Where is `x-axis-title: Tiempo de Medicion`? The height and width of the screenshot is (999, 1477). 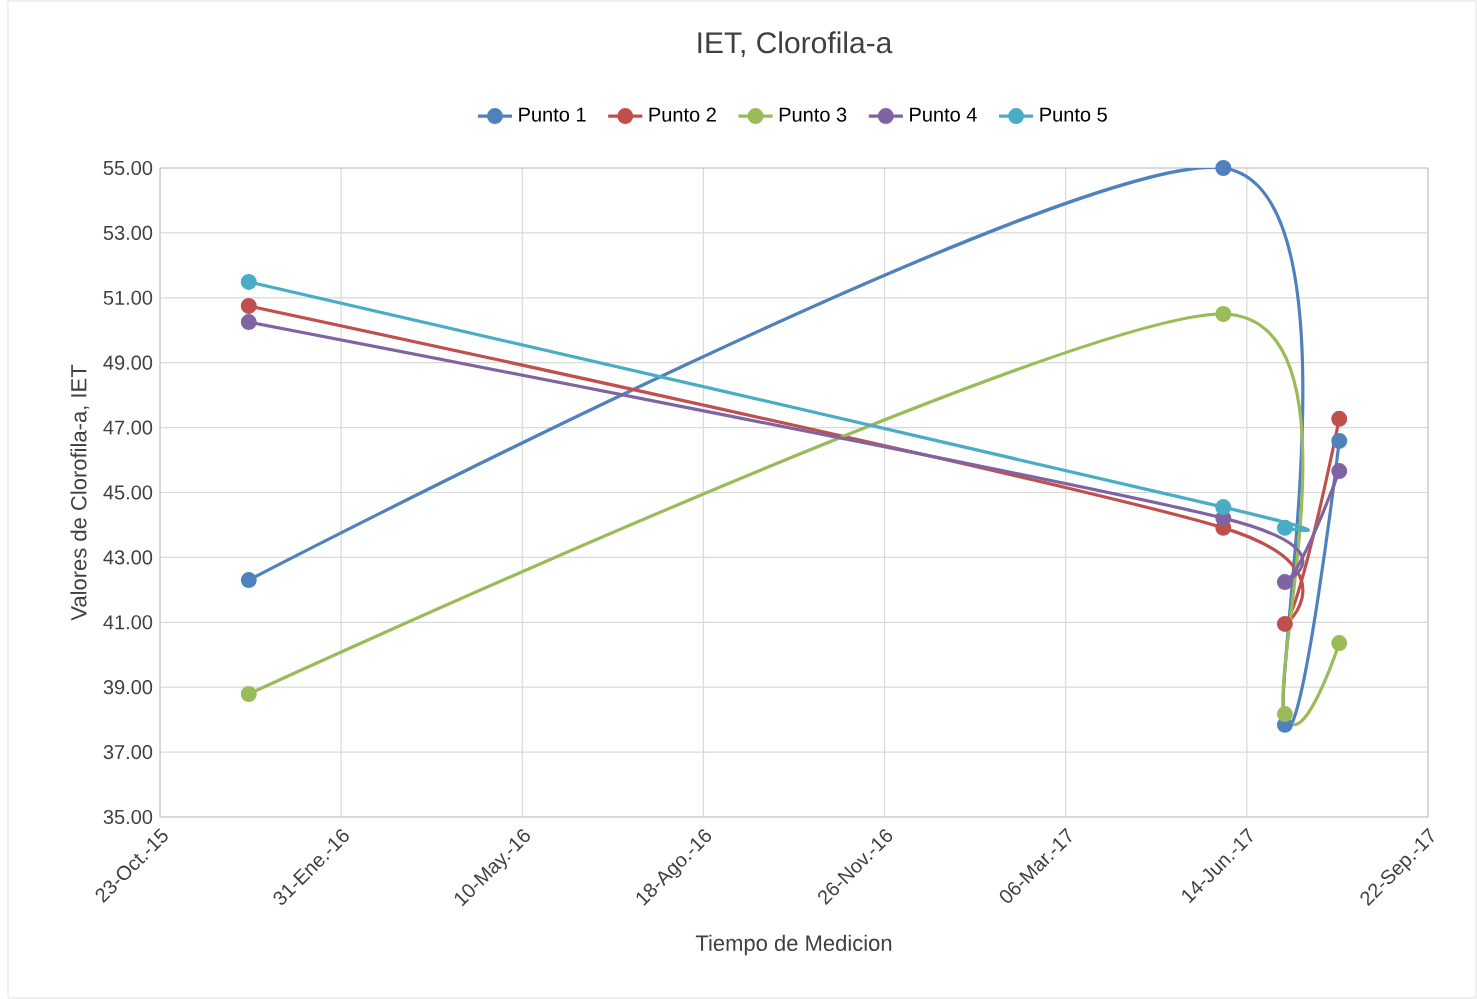 x-axis-title: Tiempo de Medicion is located at coordinates (793, 945).